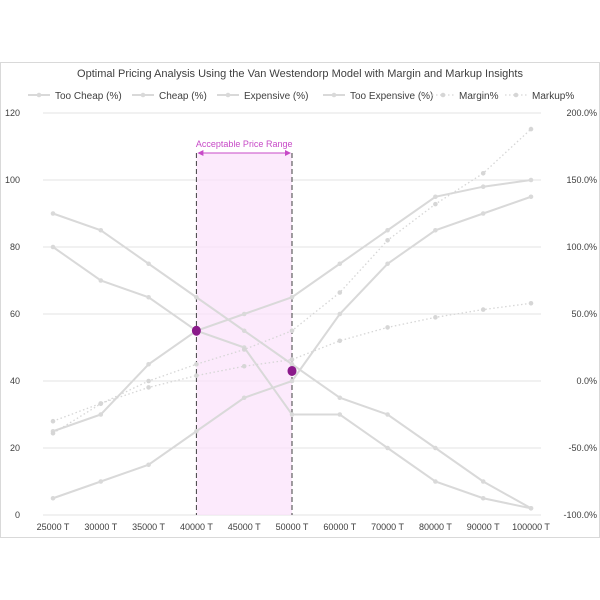 Image resolution: width=600 pixels, height=600 pixels. I want to click on legend-label: Margin%, so click(479, 96).